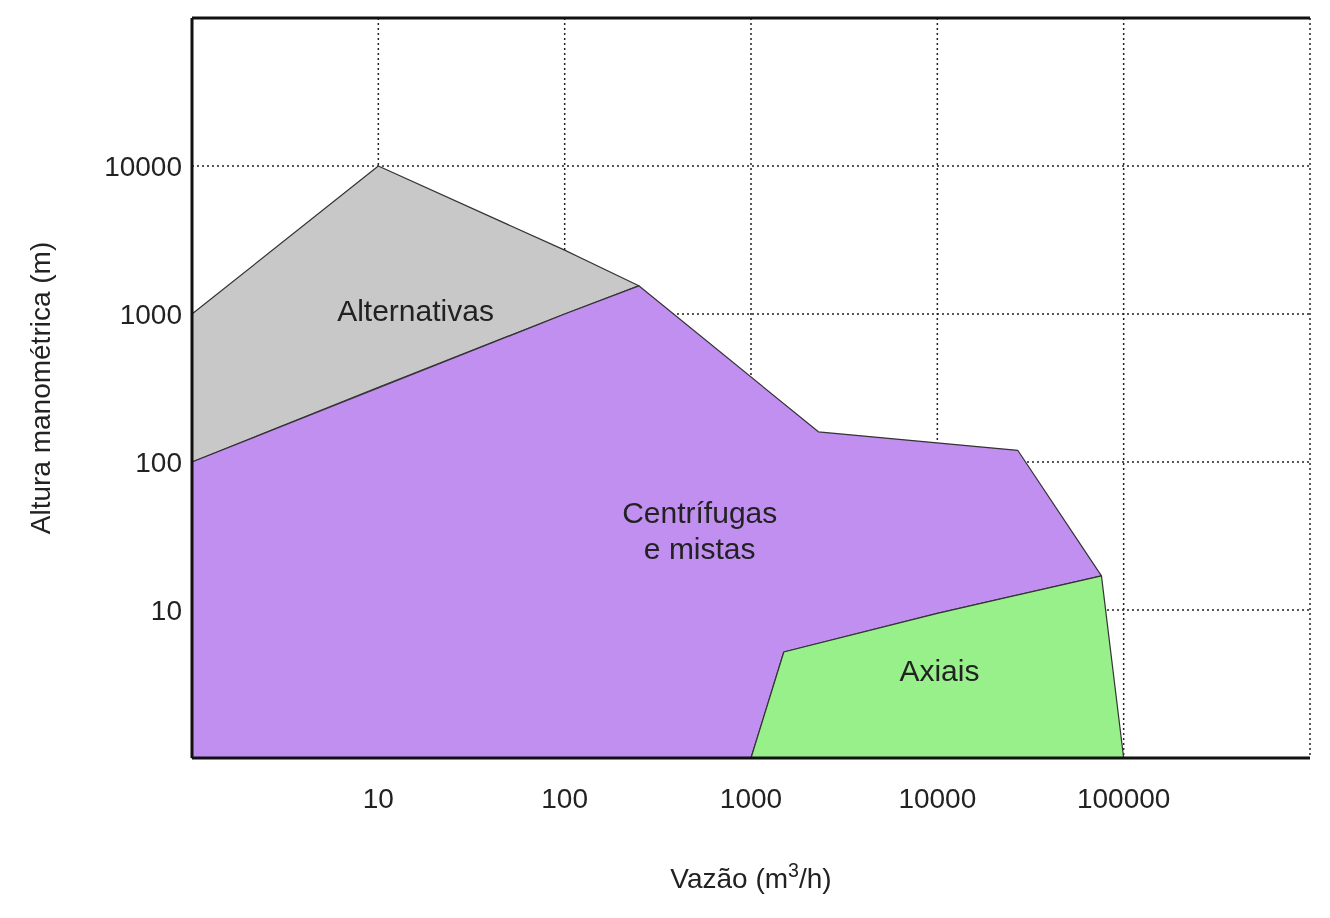  I want to click on y-tick-label: 10, so click(166, 610).